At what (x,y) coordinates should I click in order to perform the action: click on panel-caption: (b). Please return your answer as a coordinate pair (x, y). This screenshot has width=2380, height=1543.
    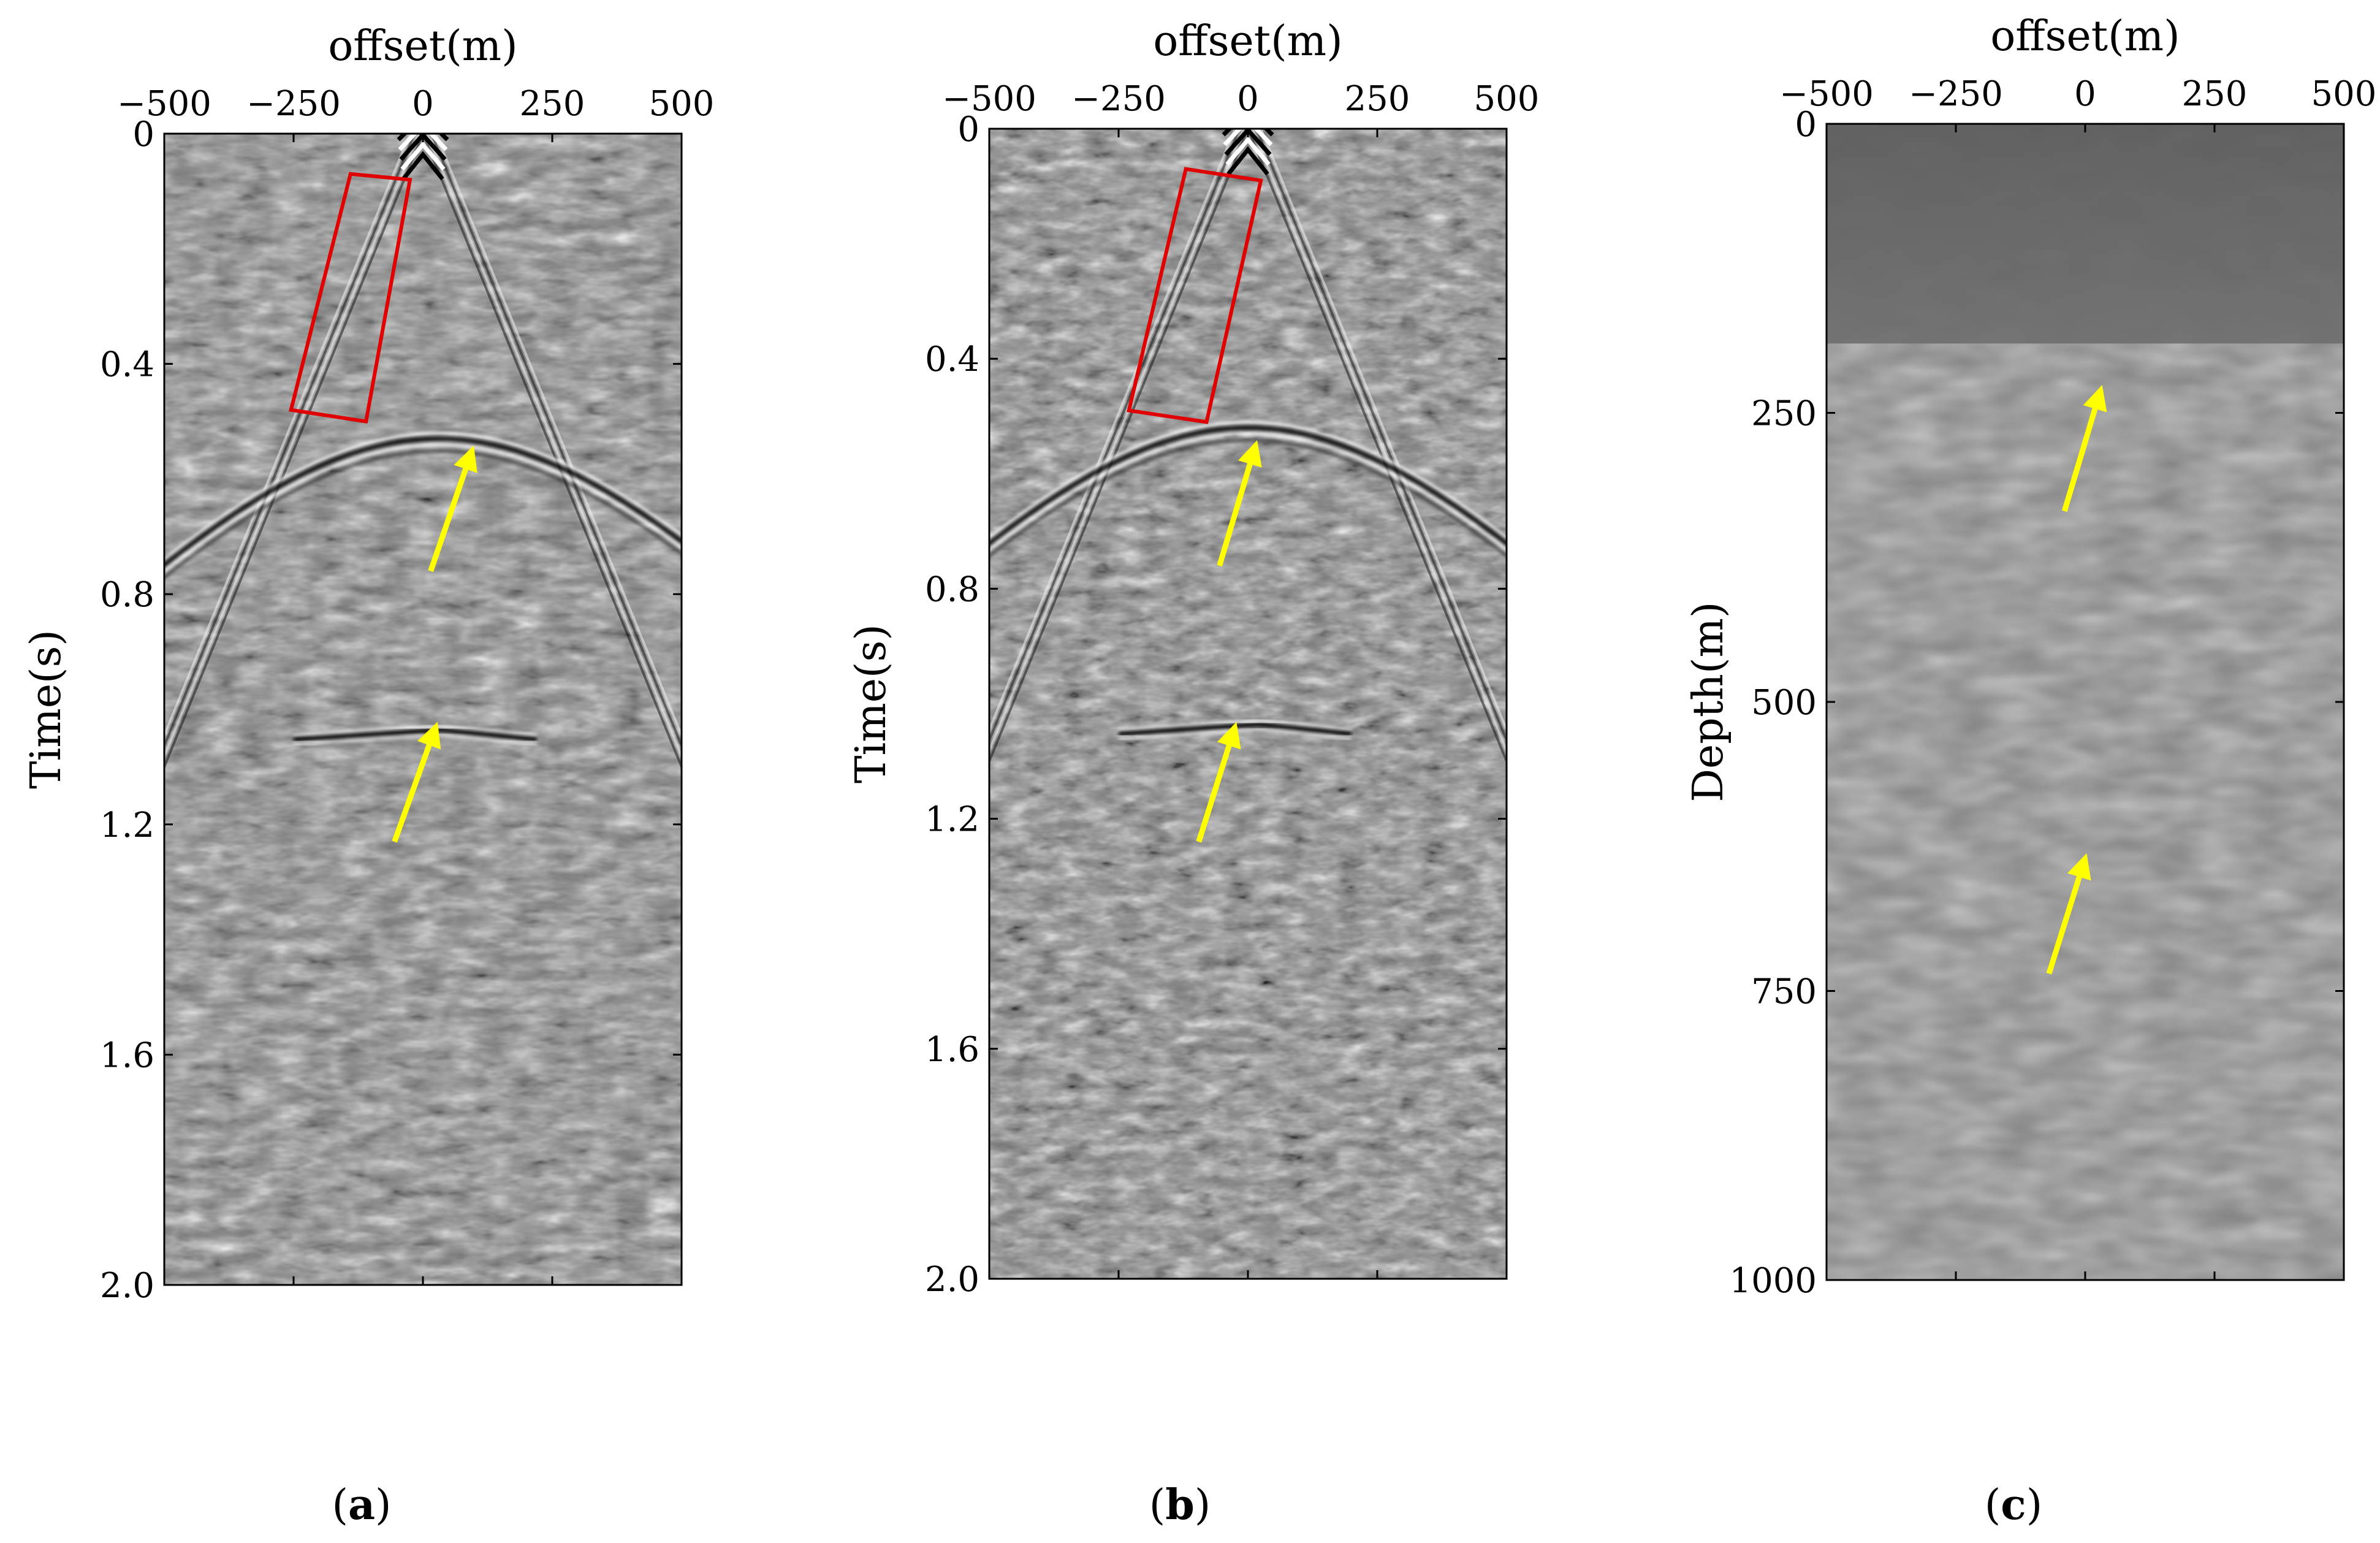
    Looking at the image, I should click on (1180, 1505).